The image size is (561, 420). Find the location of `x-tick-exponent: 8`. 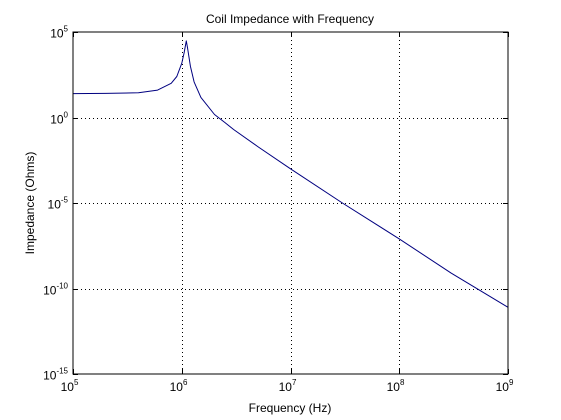

x-tick-exponent: 8 is located at coordinates (402, 382).